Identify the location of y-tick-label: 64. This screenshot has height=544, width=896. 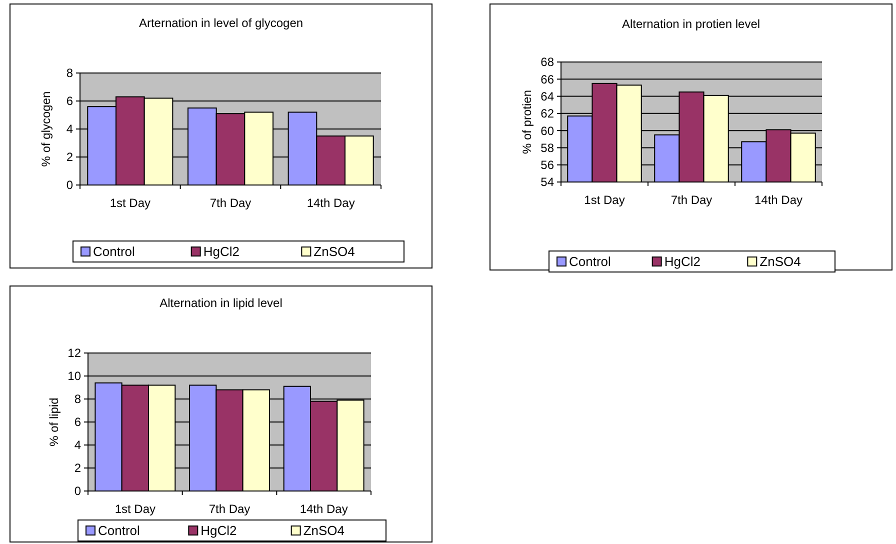
(547, 96).